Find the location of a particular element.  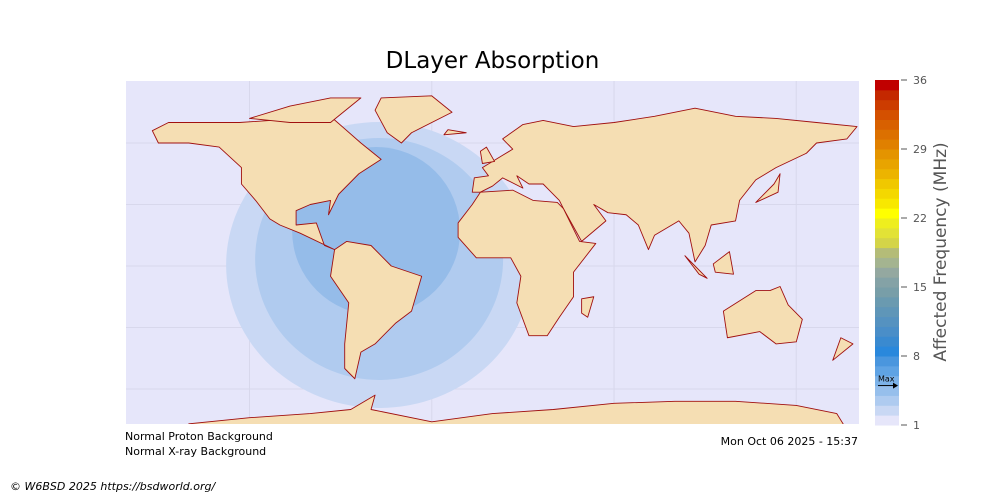

land-new-zealand is located at coordinates (843, 349).